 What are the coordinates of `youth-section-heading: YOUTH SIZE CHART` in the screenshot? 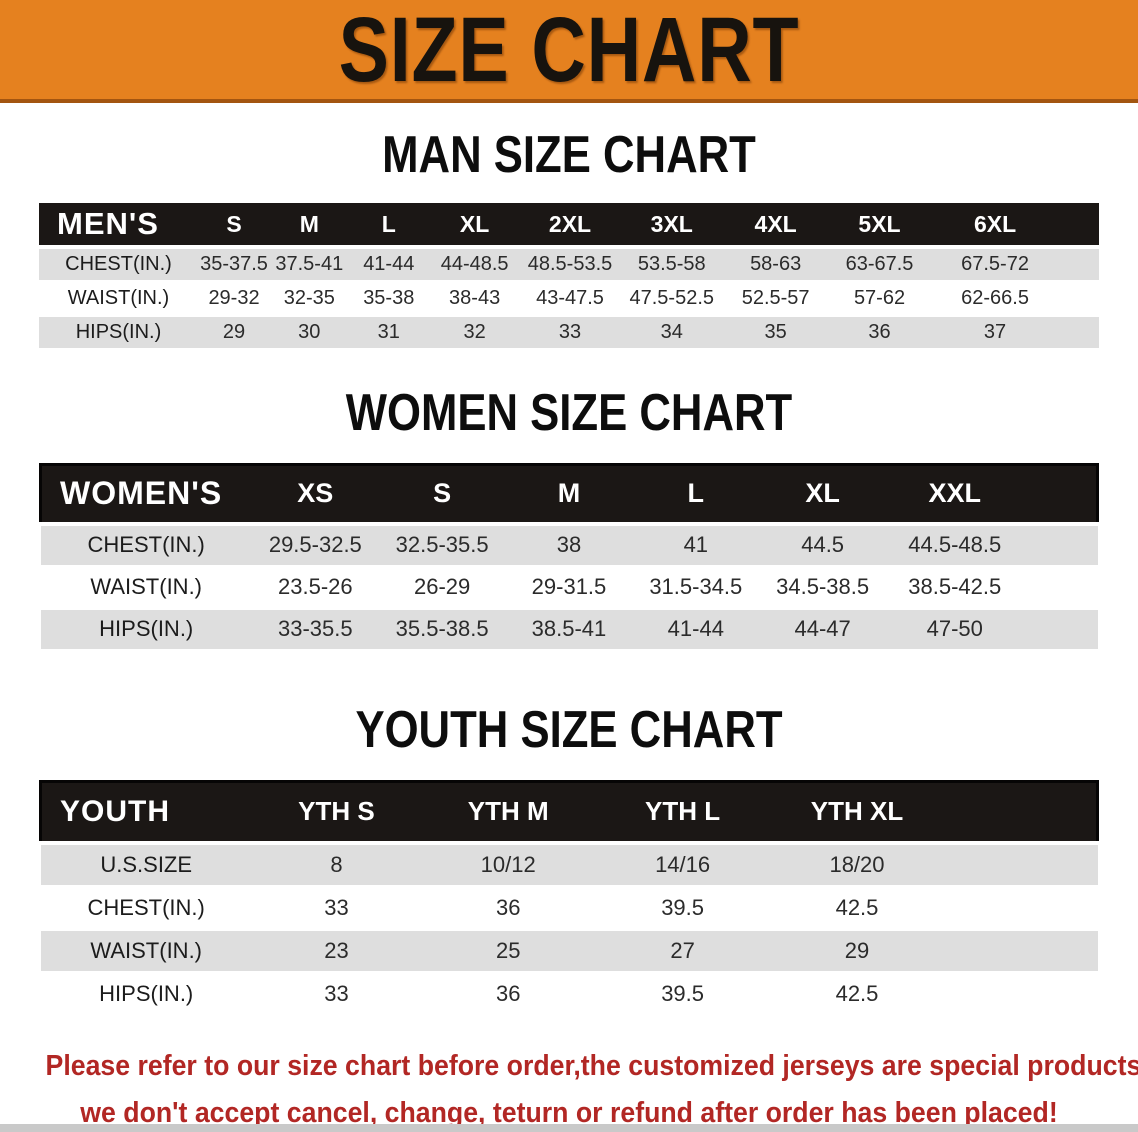 It's located at (569, 729).